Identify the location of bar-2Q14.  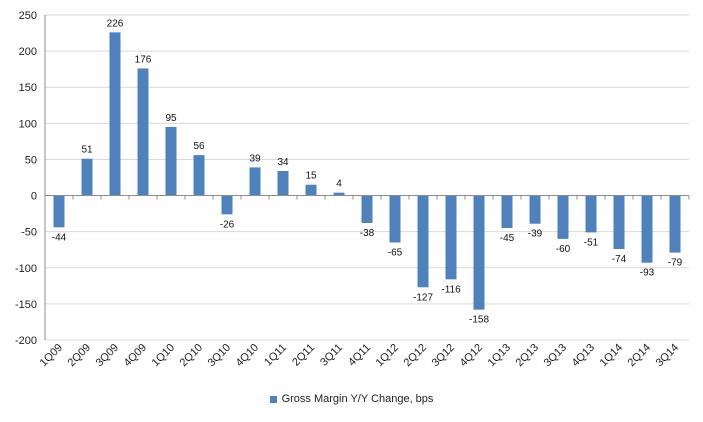
(647, 229).